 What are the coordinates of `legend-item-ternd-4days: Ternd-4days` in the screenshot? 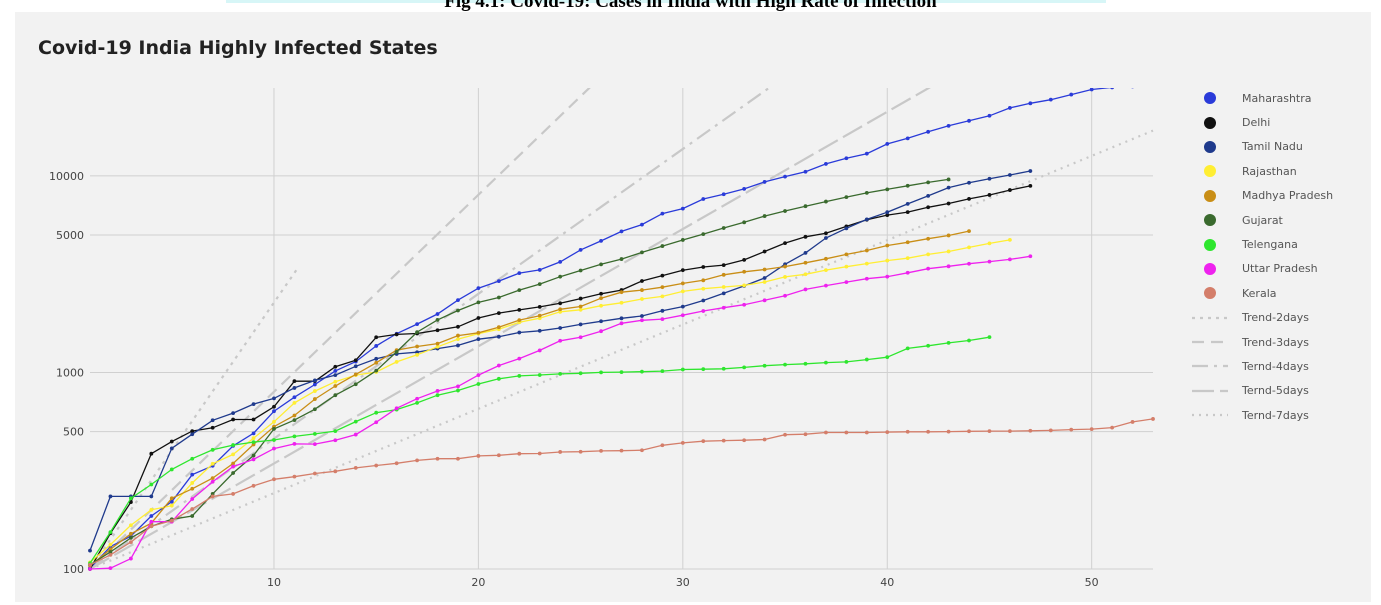 It's located at (1282, 366).